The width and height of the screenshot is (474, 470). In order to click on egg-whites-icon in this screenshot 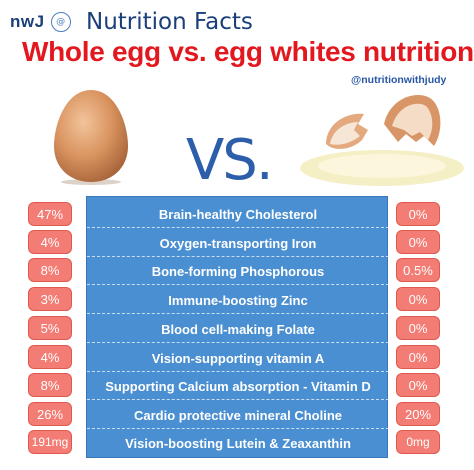, I will do `click(382, 140)`.